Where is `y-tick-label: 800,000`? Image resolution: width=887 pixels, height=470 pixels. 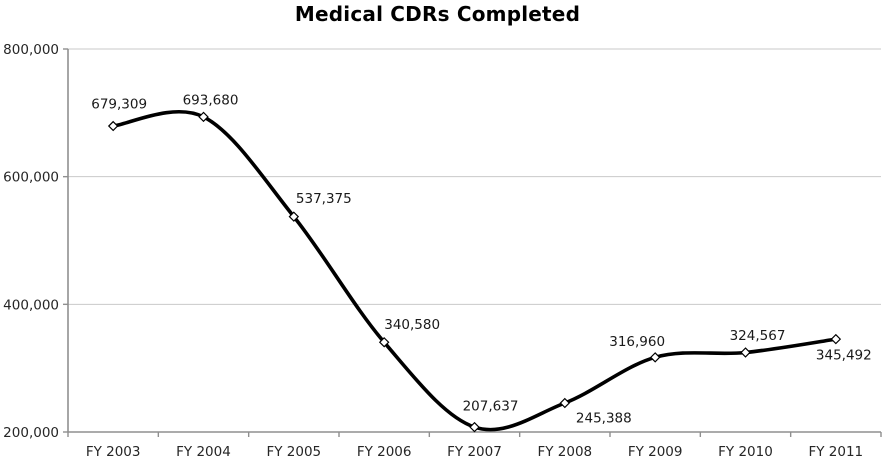 y-tick-label: 800,000 is located at coordinates (31, 50).